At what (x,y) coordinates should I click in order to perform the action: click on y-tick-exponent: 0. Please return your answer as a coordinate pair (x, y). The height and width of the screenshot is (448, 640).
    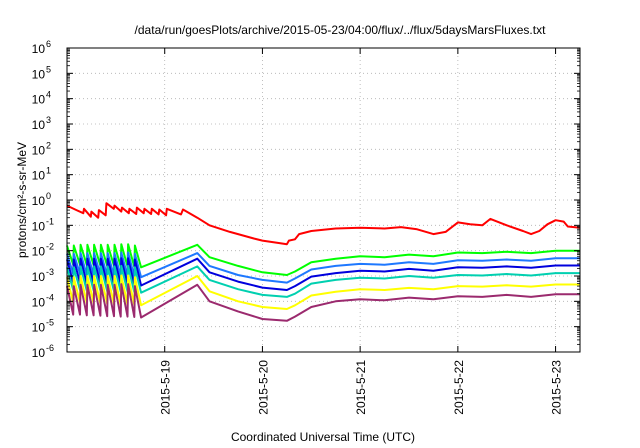
    Looking at the image, I should click on (48, 196).